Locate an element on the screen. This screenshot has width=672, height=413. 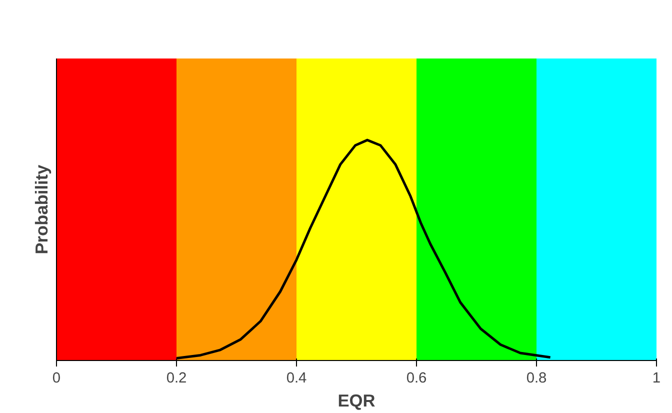
y-axis-title: Probability is located at coordinates (42, 209).